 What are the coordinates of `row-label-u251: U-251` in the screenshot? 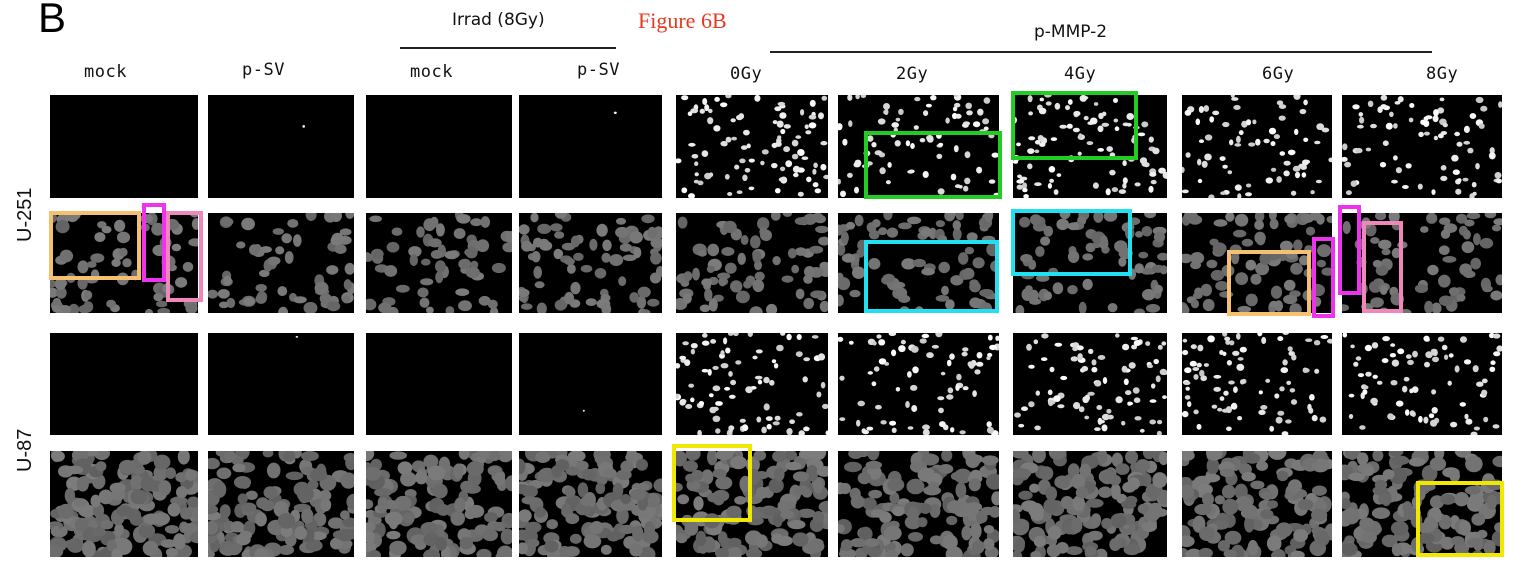 It's located at (25, 214).